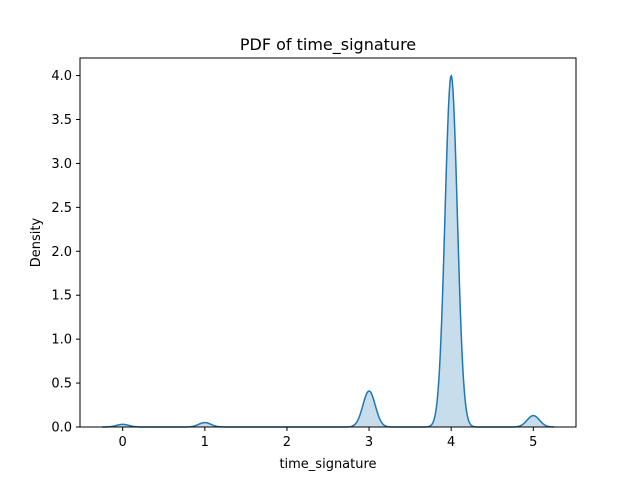 The height and width of the screenshot is (480, 640). What do you see at coordinates (61, 384) in the screenshot?
I see `y-tick-label: 0.5` at bounding box center [61, 384].